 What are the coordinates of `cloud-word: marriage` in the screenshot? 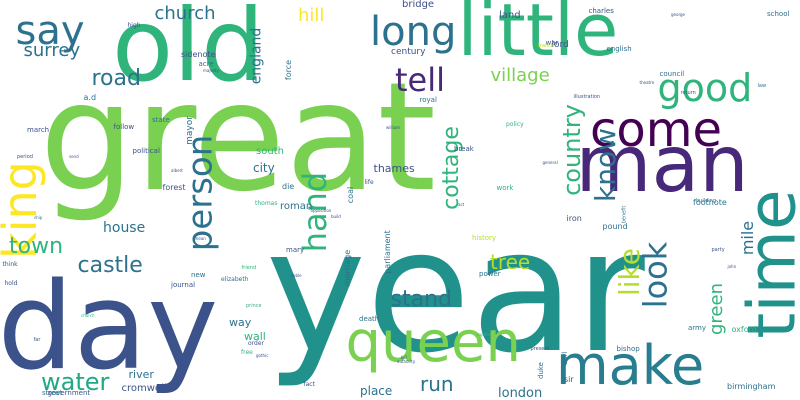 It's located at (348, 268).